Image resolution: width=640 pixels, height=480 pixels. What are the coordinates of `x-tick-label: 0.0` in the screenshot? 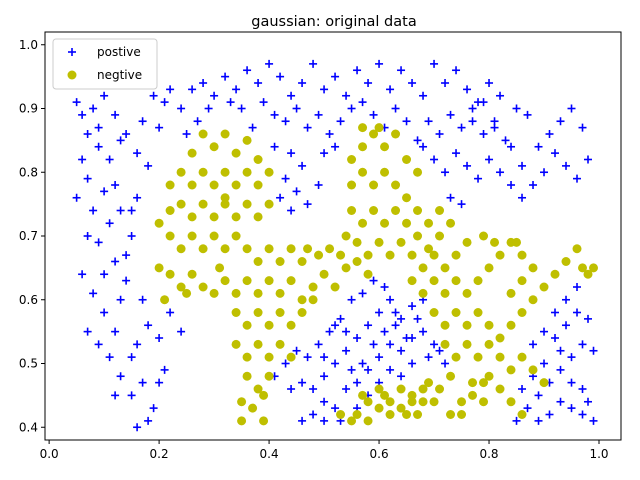 It's located at (49, 454).